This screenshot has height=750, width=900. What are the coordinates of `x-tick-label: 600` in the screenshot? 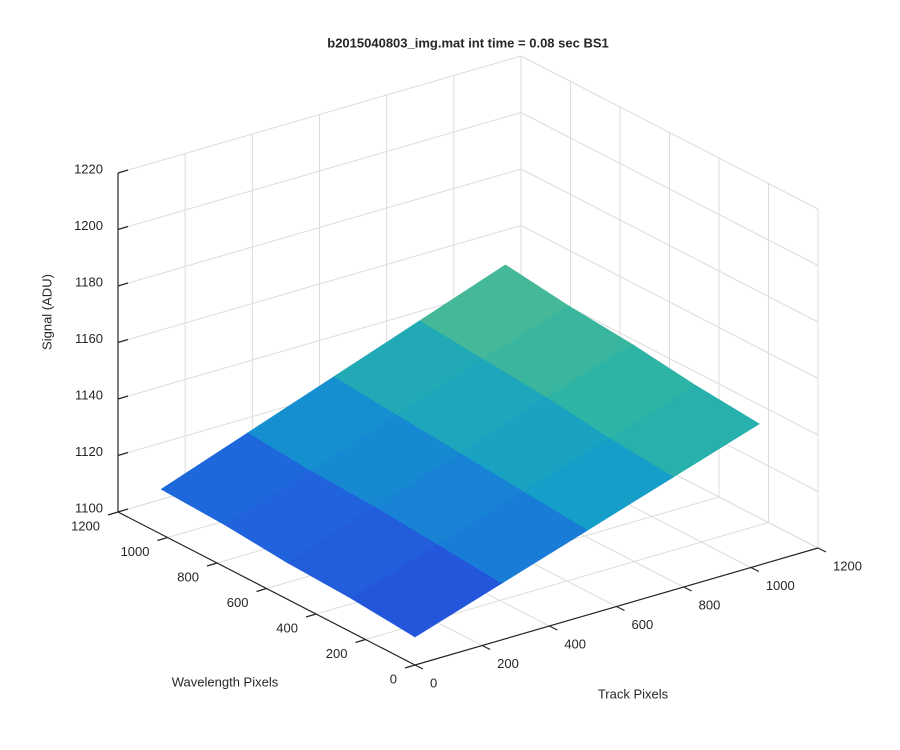 It's located at (643, 624).